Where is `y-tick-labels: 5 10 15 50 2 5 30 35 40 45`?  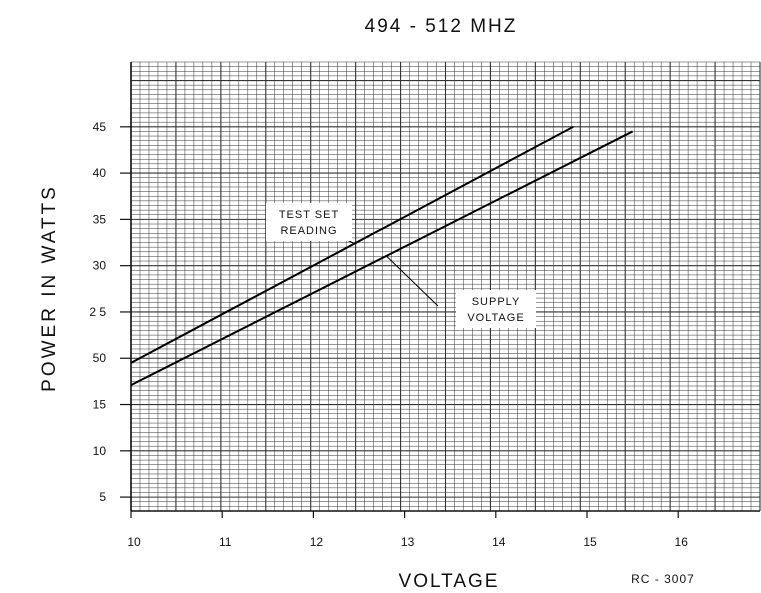
y-tick-labels: 5 10 15 50 2 5 30 35 40 45 is located at coordinates (97, 312).